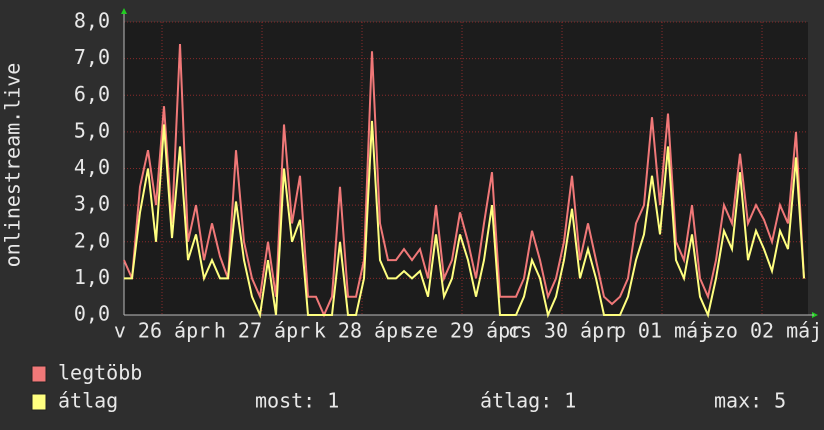 The image size is (824, 430). I want to click on stat-value: 5, so click(780, 401).